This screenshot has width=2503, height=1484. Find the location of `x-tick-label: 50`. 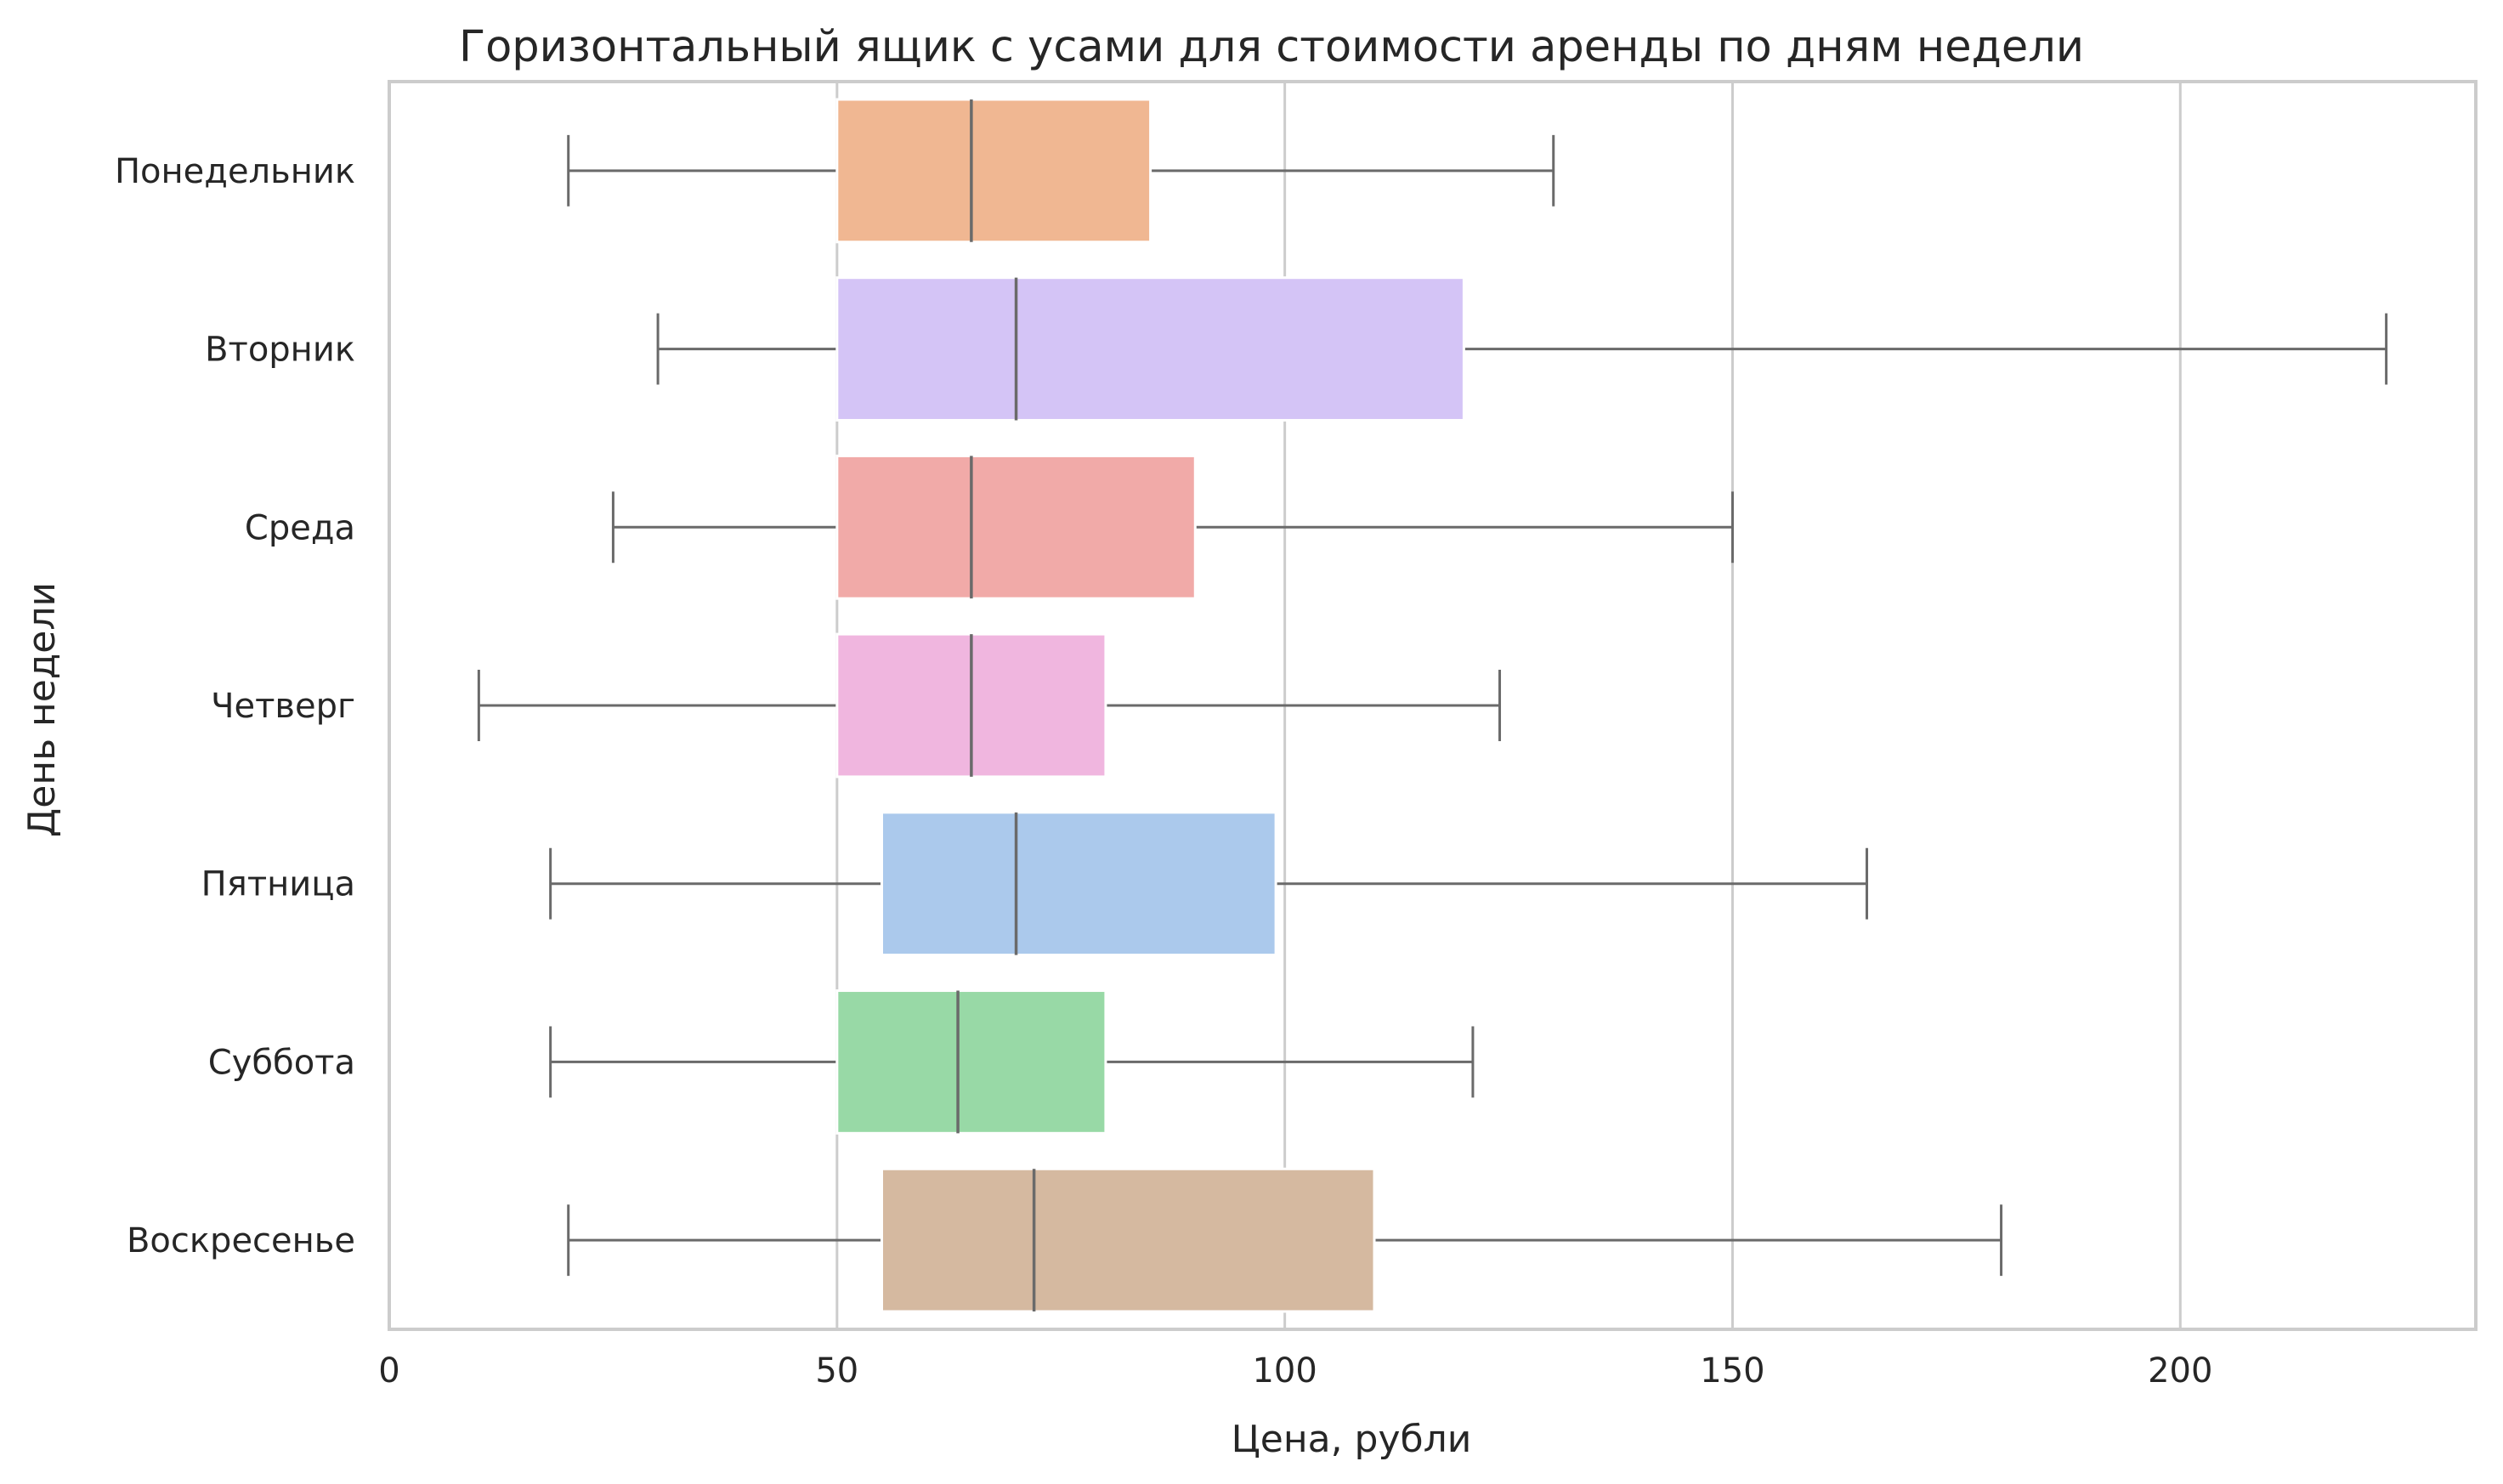

x-tick-label: 50 is located at coordinates (837, 1371).